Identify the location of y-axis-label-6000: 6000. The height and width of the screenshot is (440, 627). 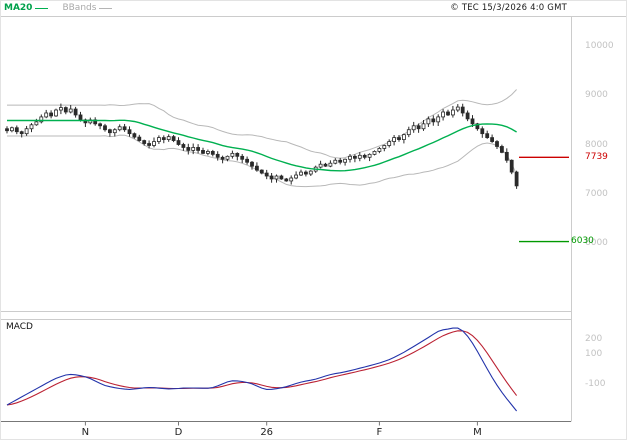
(596, 243).